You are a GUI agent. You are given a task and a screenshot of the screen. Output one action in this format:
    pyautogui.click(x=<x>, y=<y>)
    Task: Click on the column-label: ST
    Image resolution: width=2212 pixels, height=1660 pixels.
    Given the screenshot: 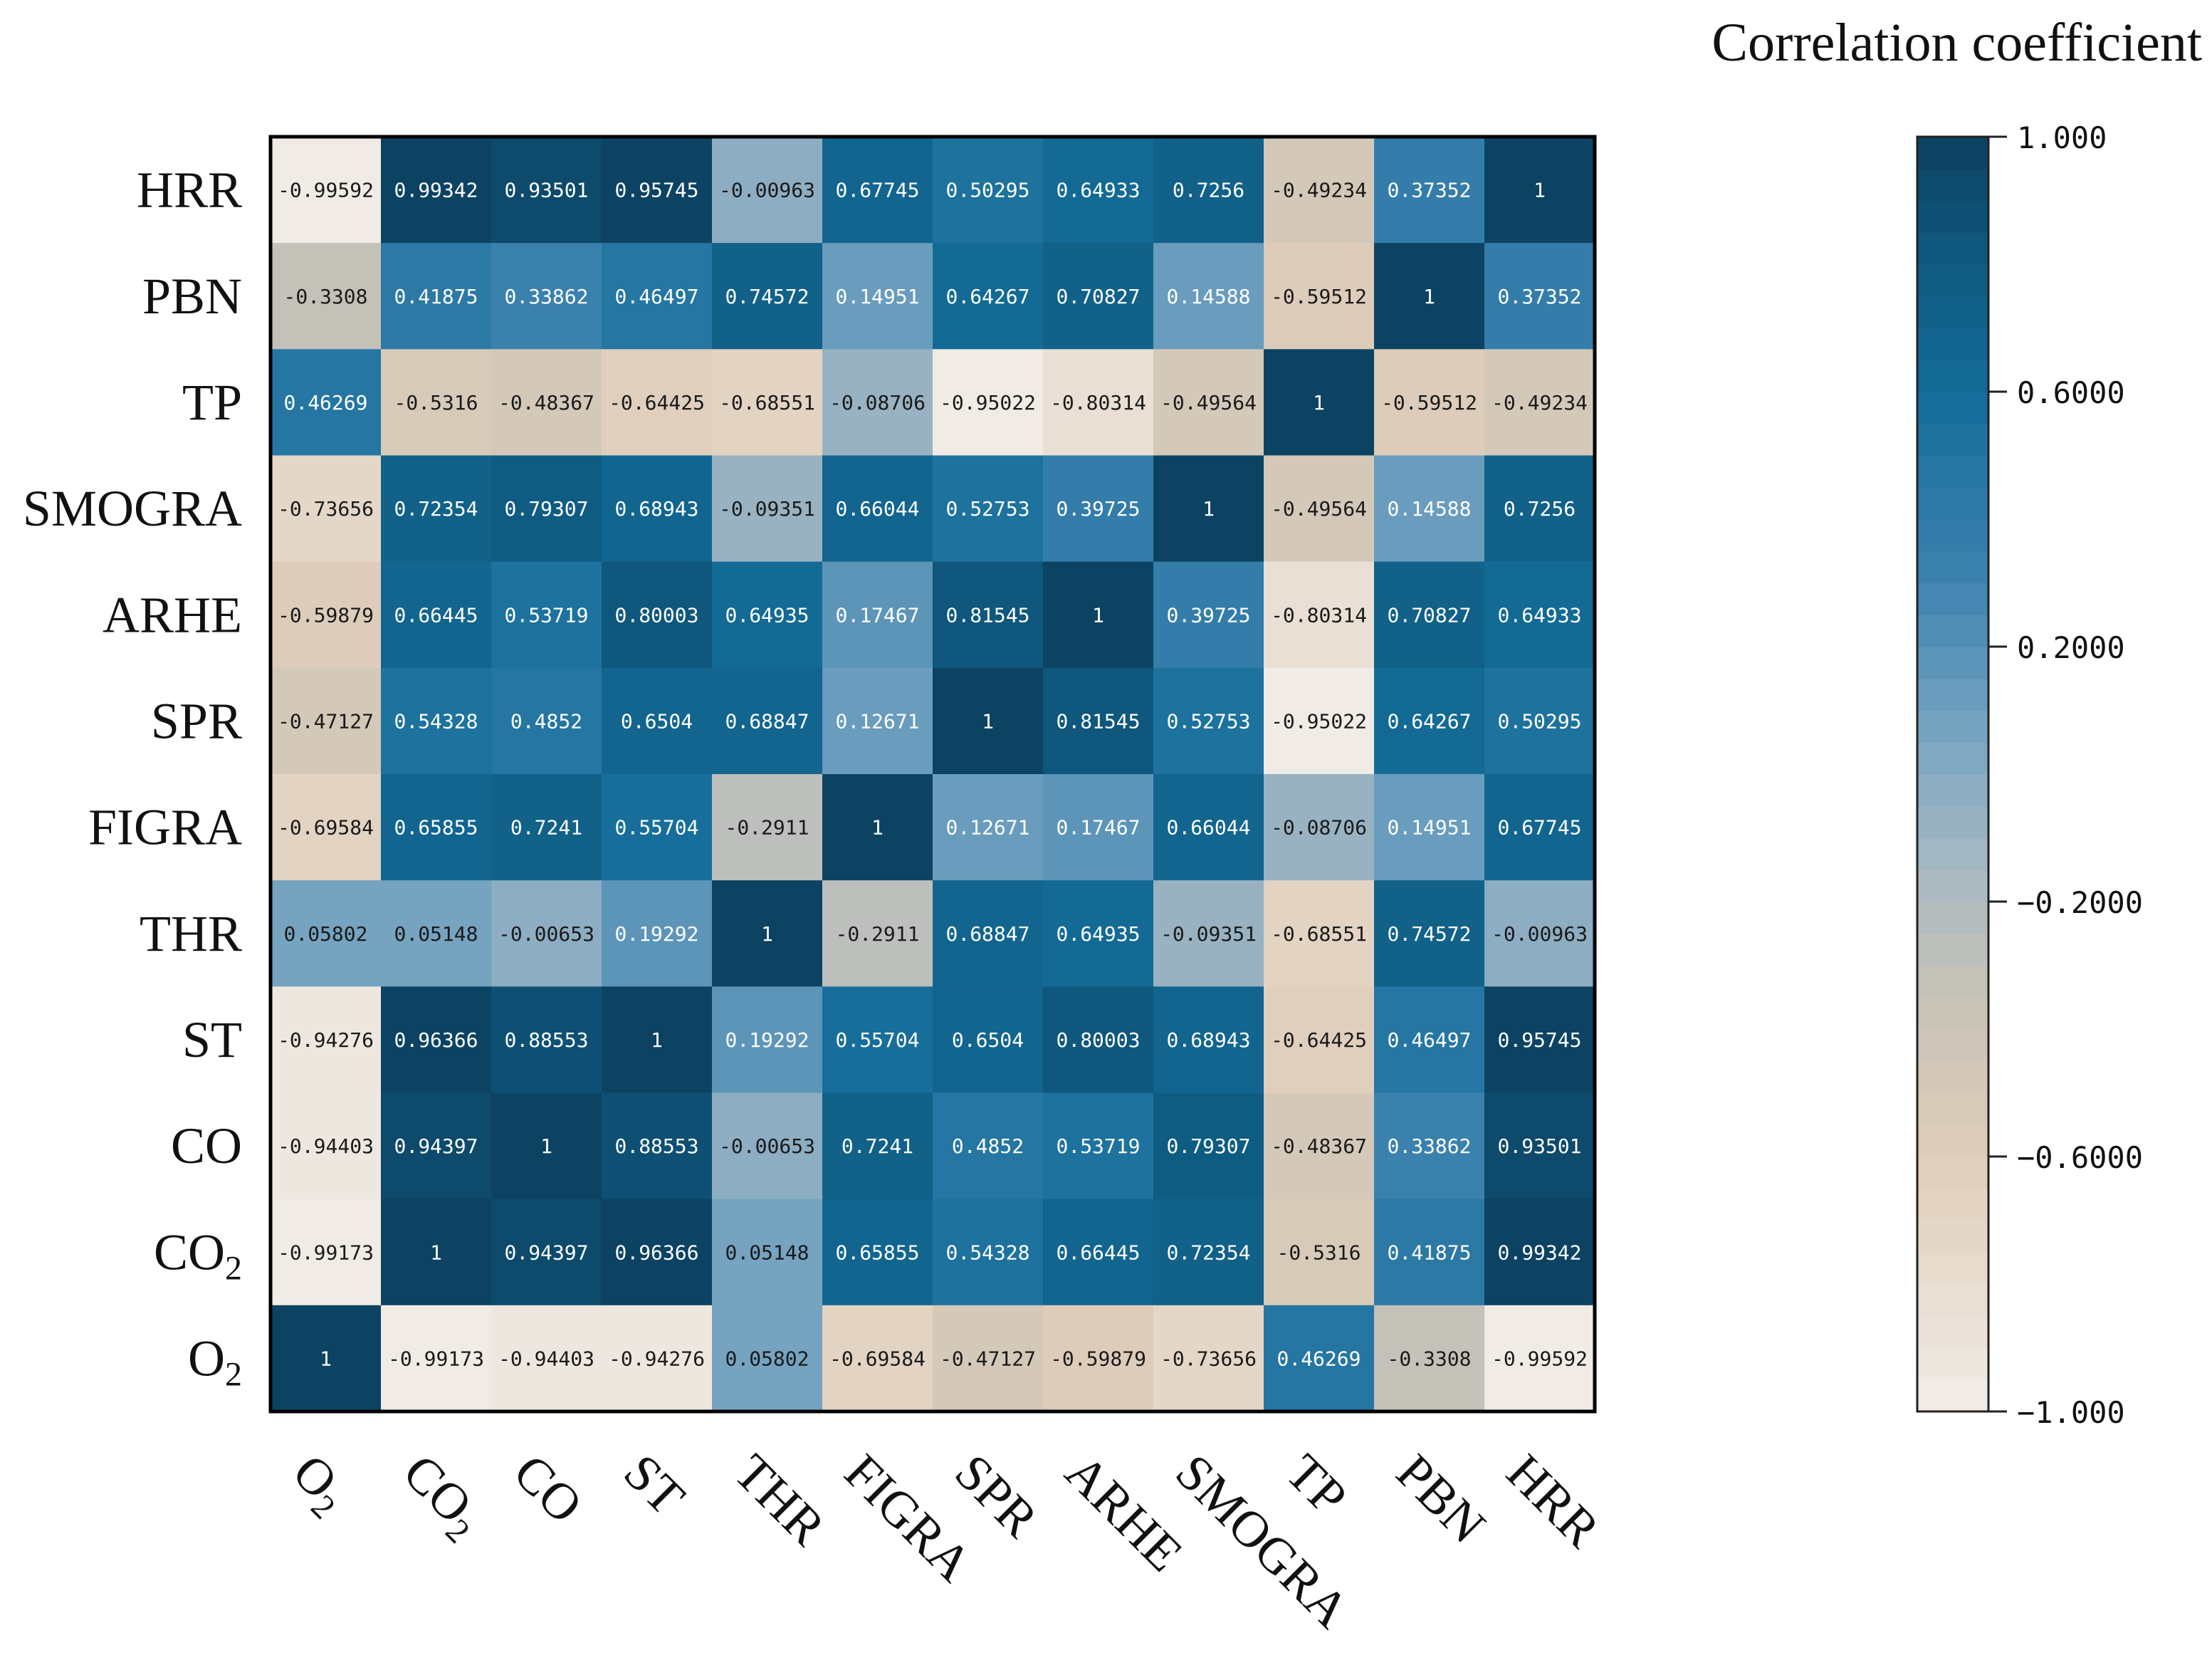 What is the action you would take?
    pyautogui.click(x=655, y=1485)
    